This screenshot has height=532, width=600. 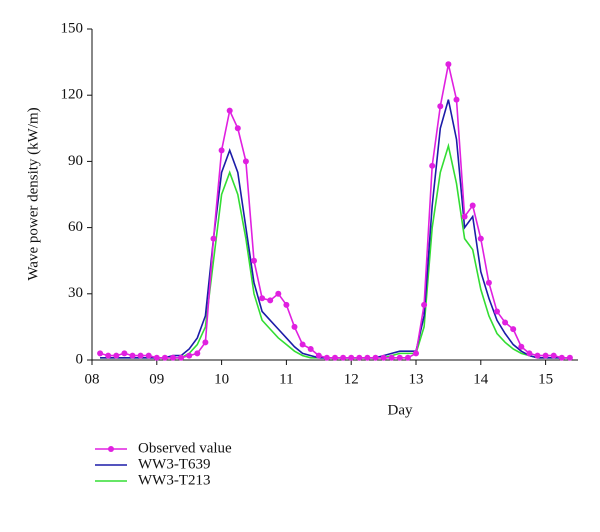 What do you see at coordinates (75, 227) in the screenshot?
I see `y-tick-label: 60` at bounding box center [75, 227].